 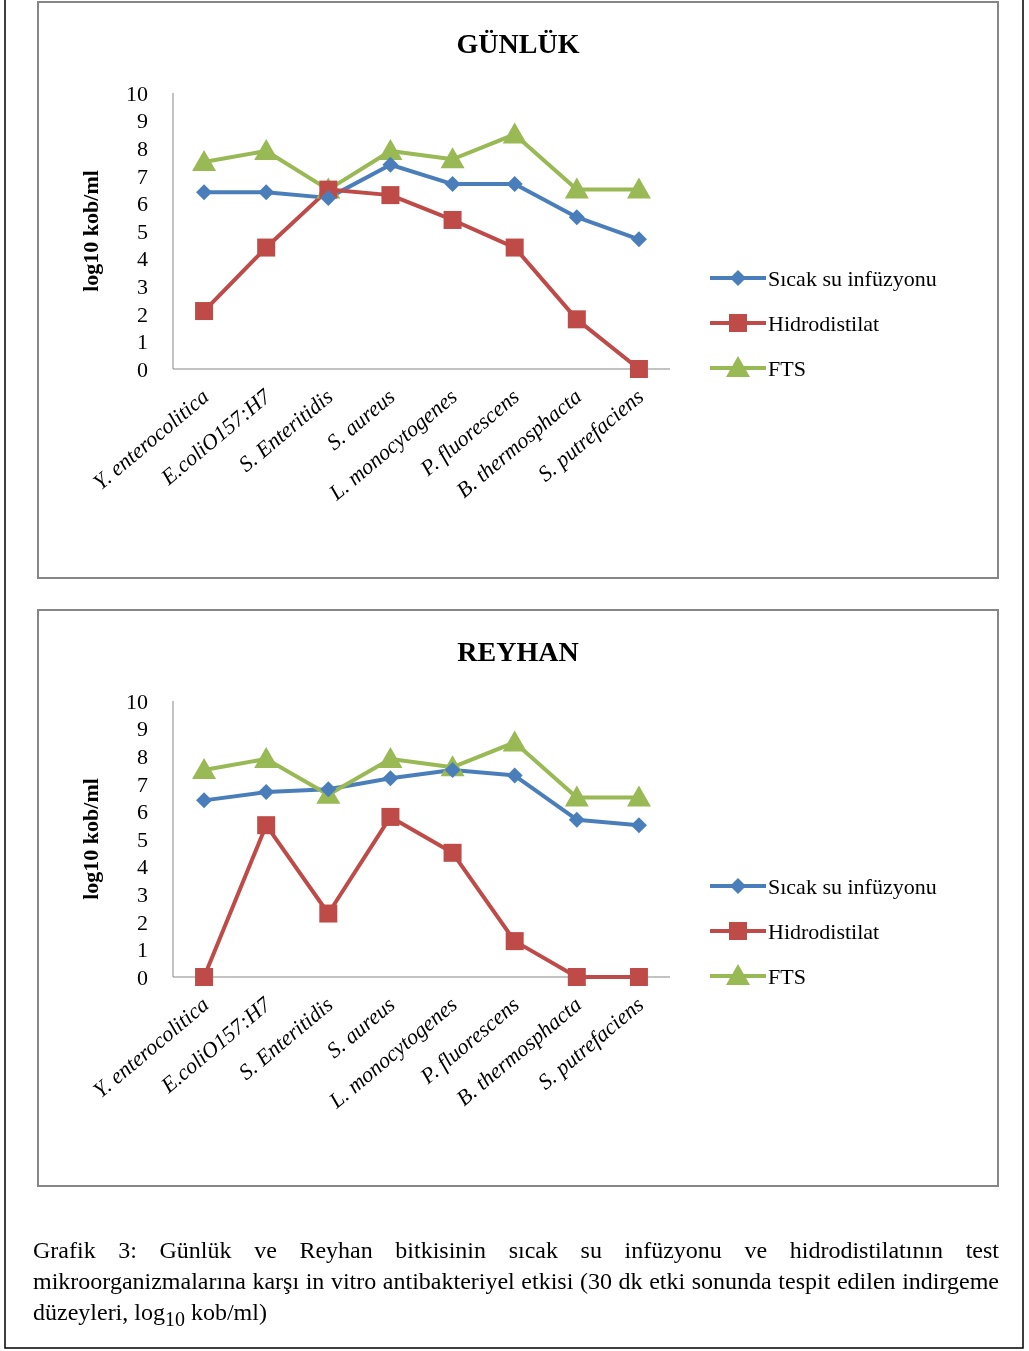 What do you see at coordinates (516, 1284) in the screenshot?
I see `text: Grafik 3: Günlük ve Reyhan bitkisinin sıcak su infüzyonu ve hidrodistilatının test mikroorganizmalarına karşı in vitro antibakteriyel etkisi (30 dk etki sonunda tespit edilen indirgeme düzeyleri, log$_{10}$ kob/ml)` at bounding box center [516, 1284].